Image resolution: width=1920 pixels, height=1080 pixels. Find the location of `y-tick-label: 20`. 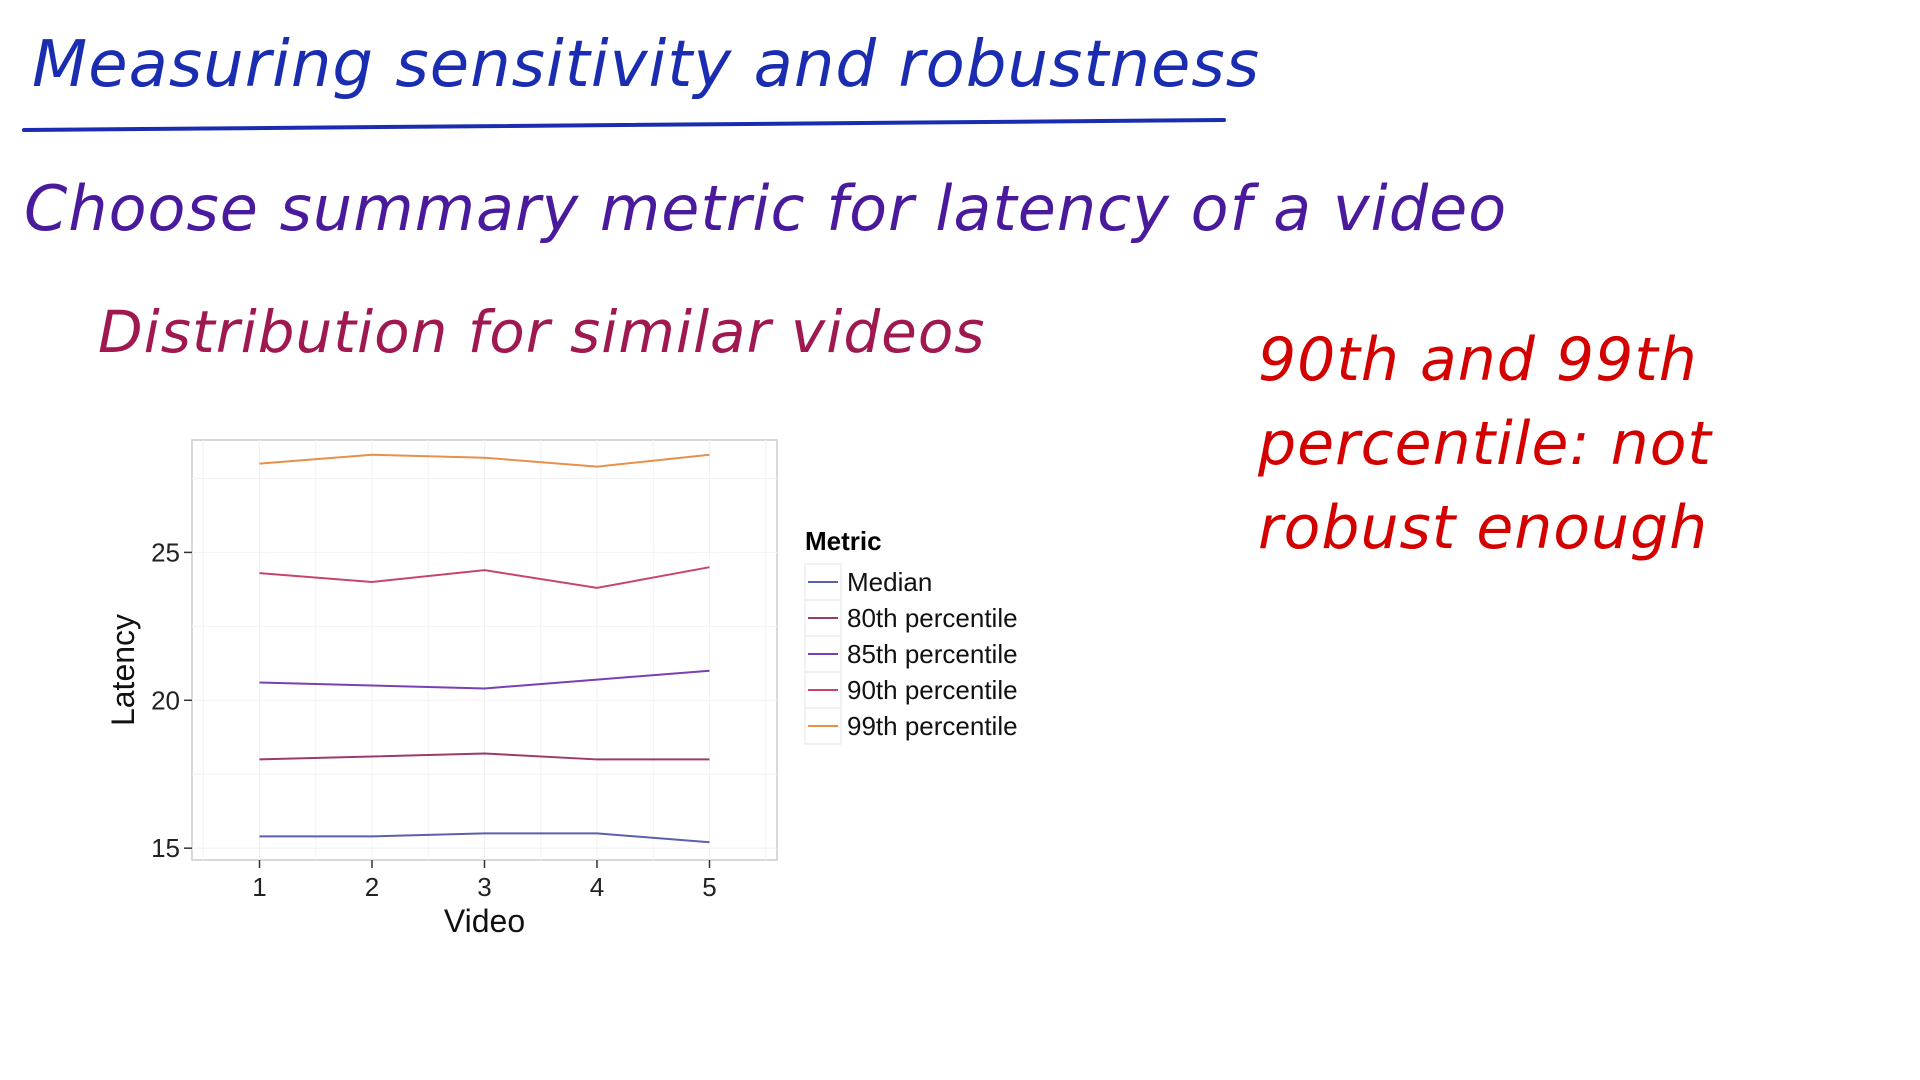

y-tick-label: 20 is located at coordinates (165, 700).